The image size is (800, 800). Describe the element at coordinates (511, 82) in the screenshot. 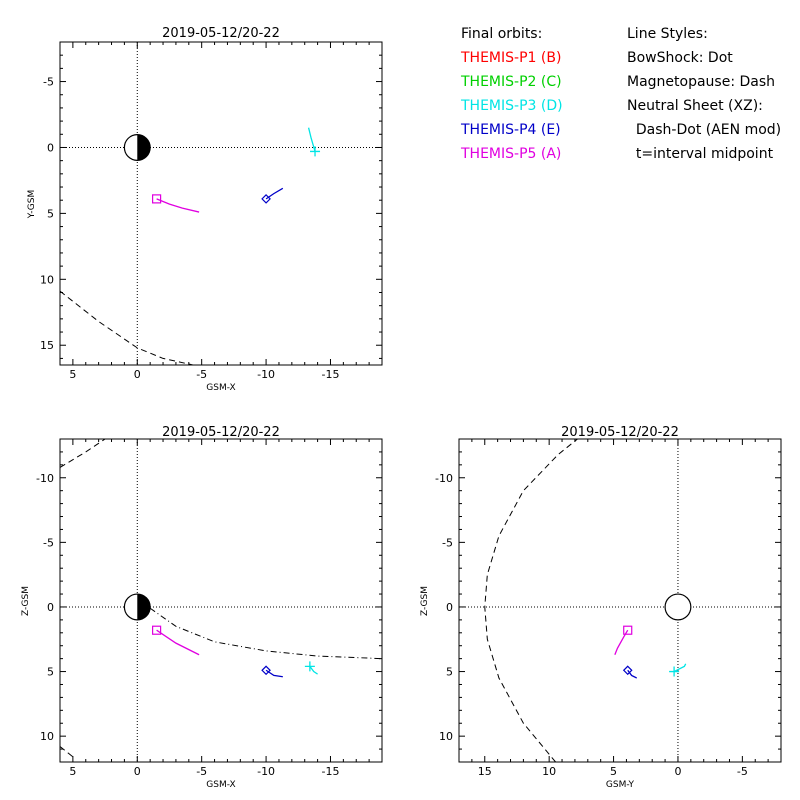

I see `legend-entry-p2: THEMIS-P2 (C)` at that location.